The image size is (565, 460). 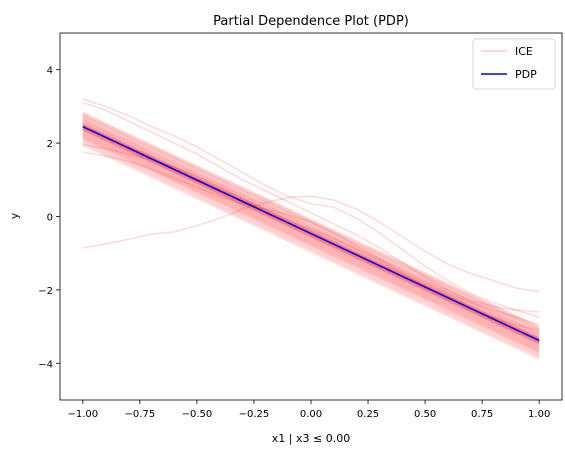 I want to click on x-tick-label: −0.50, so click(x=197, y=414).